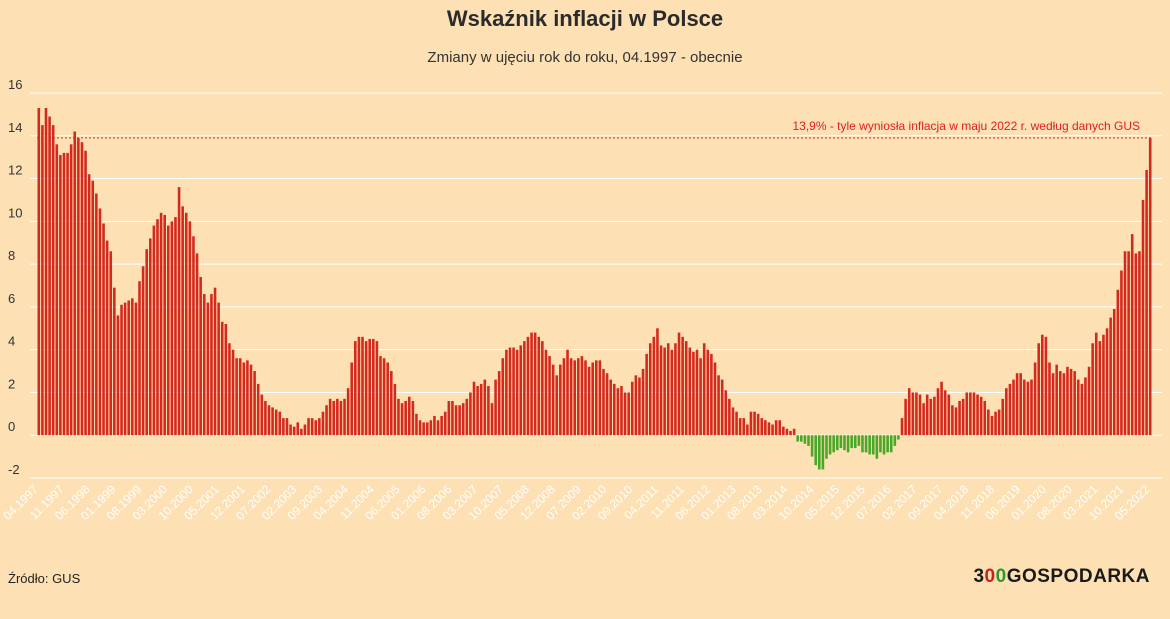 This screenshot has width=1170, height=619. Describe the element at coordinates (14, 469) in the screenshot. I see `y-tick-label: -2` at that location.